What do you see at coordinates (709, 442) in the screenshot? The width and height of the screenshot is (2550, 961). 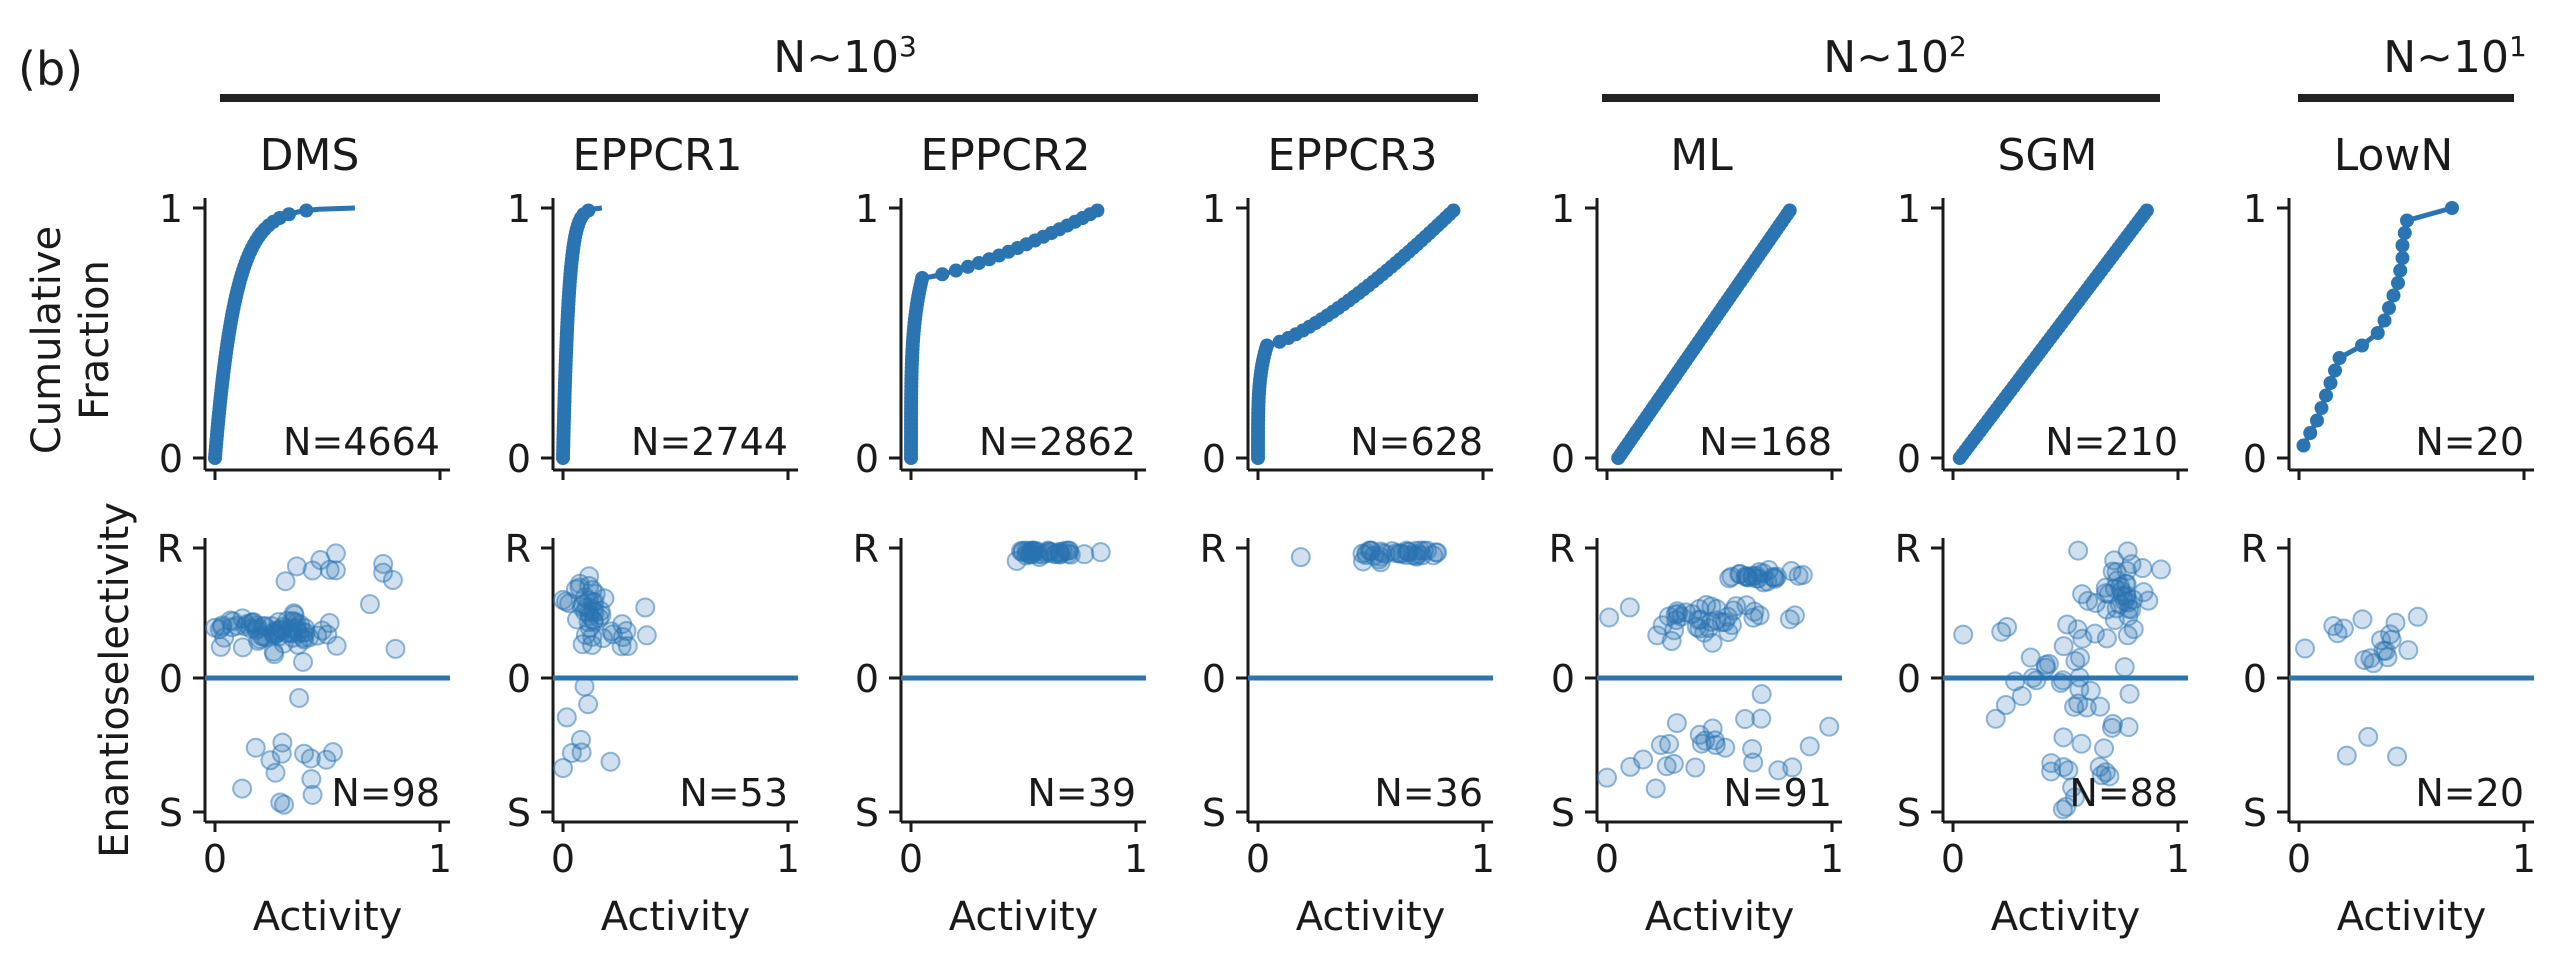 I see `cdf-count: N=2744` at bounding box center [709, 442].